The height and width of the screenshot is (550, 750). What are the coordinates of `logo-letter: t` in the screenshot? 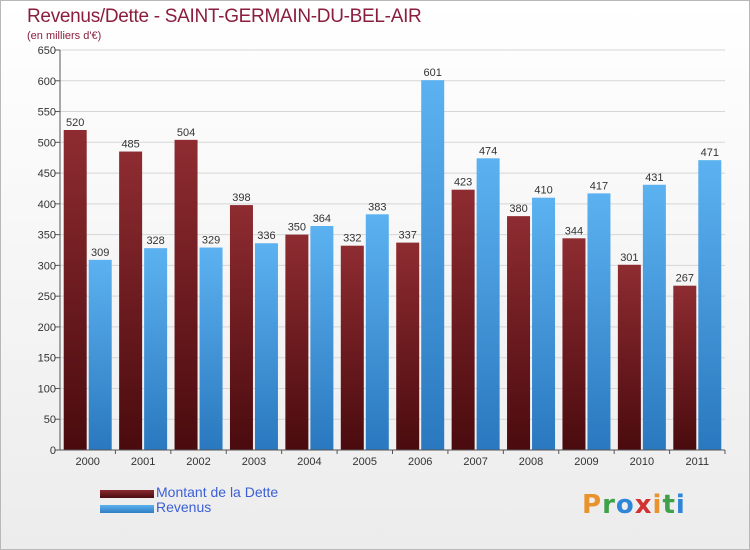 It's located at (669, 505).